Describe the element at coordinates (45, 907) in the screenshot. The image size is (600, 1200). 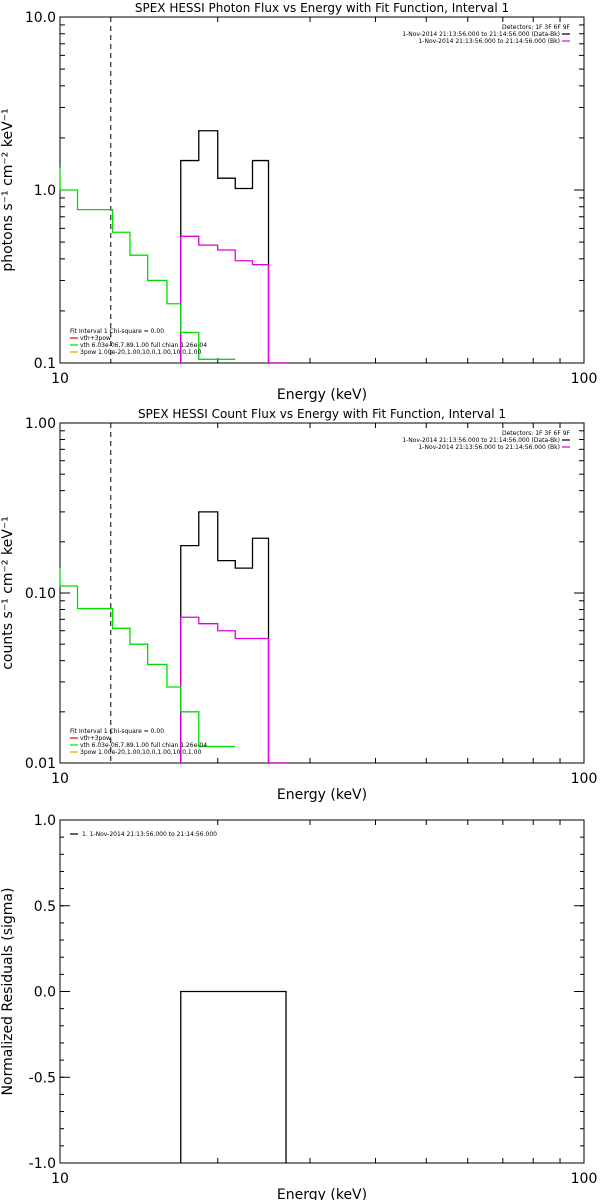
I see `y-tick-label: 0.5` at that location.